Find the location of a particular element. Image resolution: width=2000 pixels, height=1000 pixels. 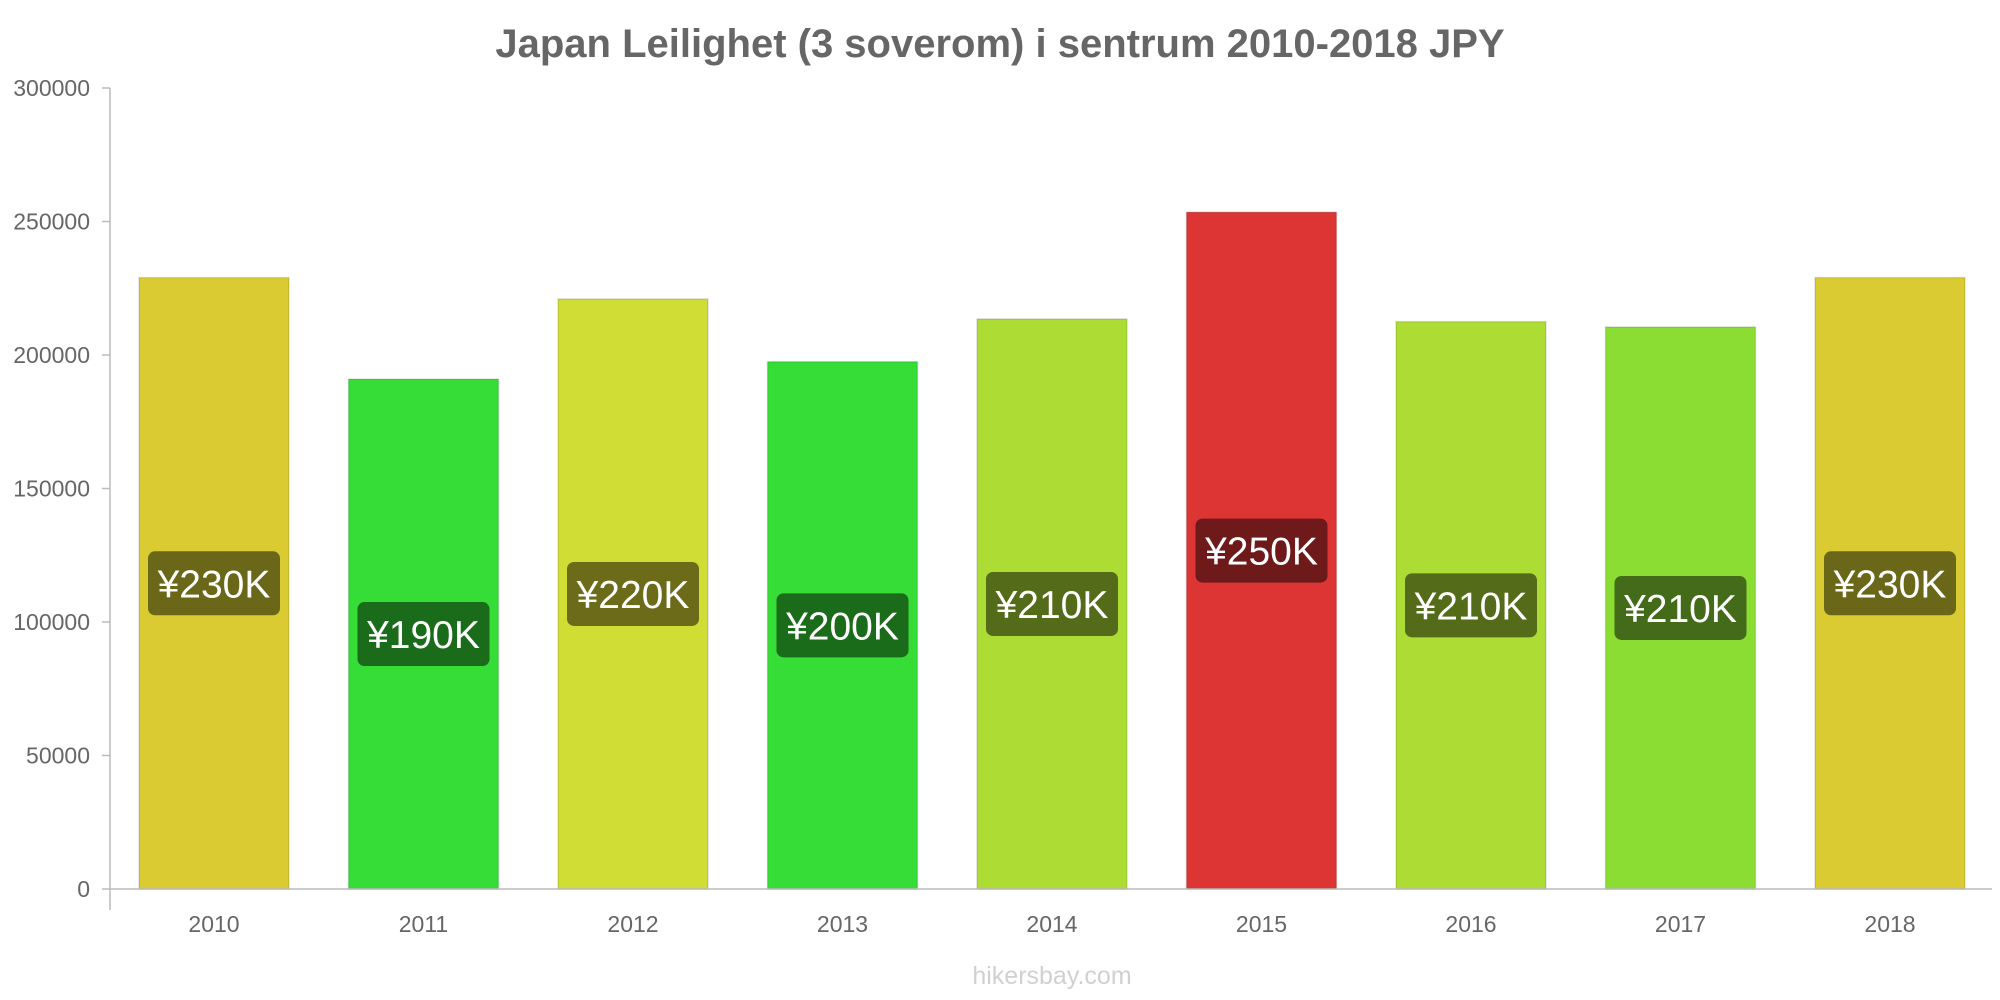

data-label: ¥220K is located at coordinates (633, 595).